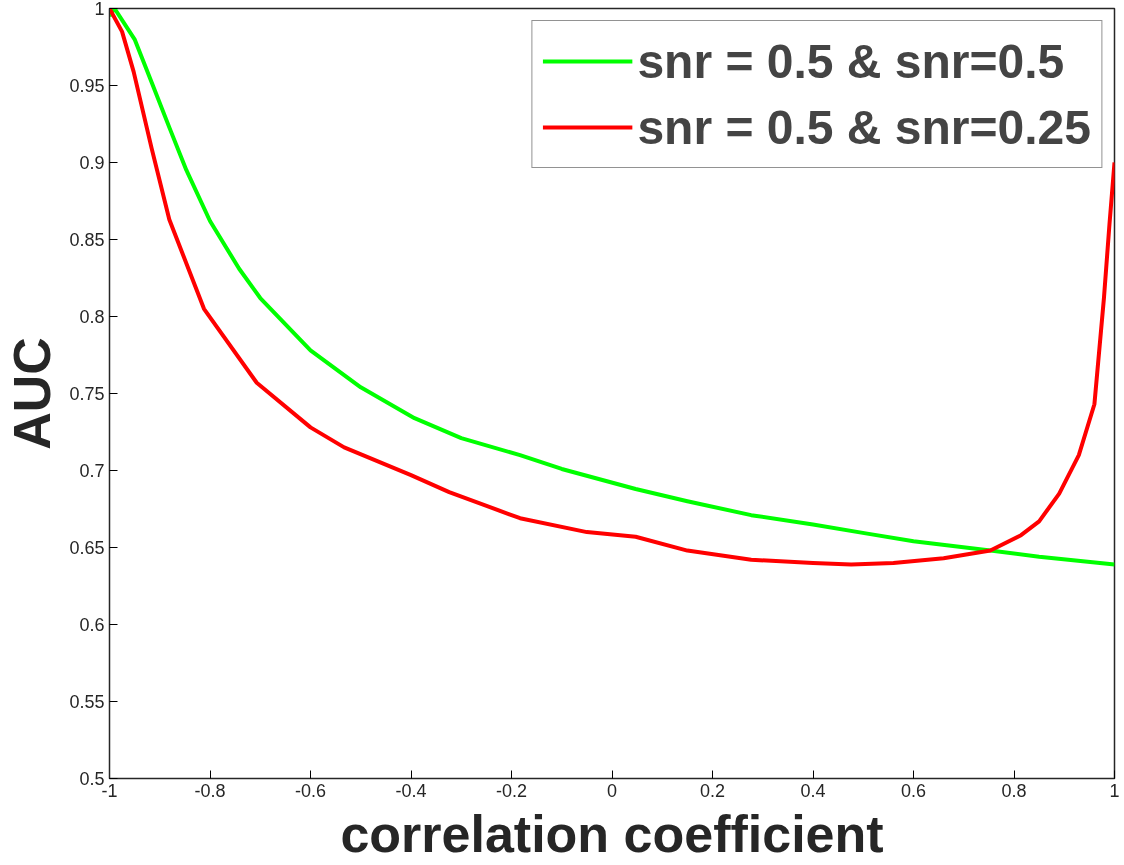 Image resolution: width=1124 pixels, height=865 pixels. Describe the element at coordinates (864, 127) in the screenshot. I see `legend-label: snr = 0.5 & snr=0.25` at that location.